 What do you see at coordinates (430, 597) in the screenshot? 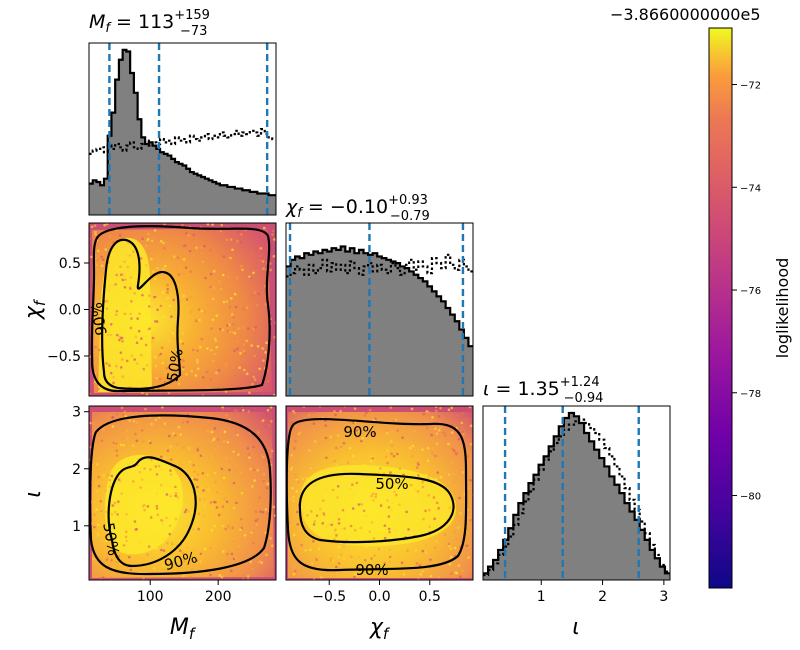
I see `x-chi-tick-label: 0.5` at bounding box center [430, 597].